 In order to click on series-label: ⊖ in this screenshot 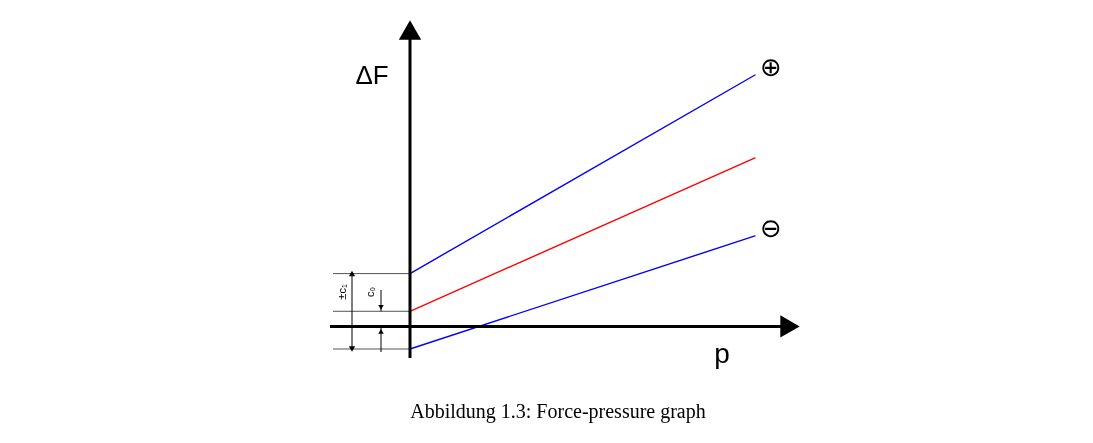, I will do `click(771, 227)`.